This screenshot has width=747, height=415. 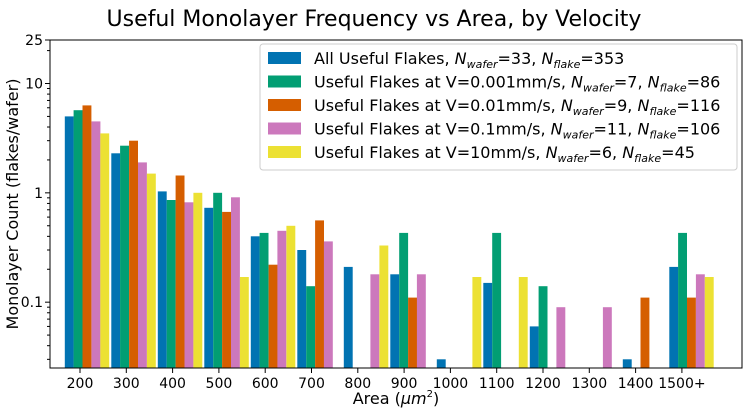 I want to click on x-axis-label-unit: μm, so click(x=413, y=398).